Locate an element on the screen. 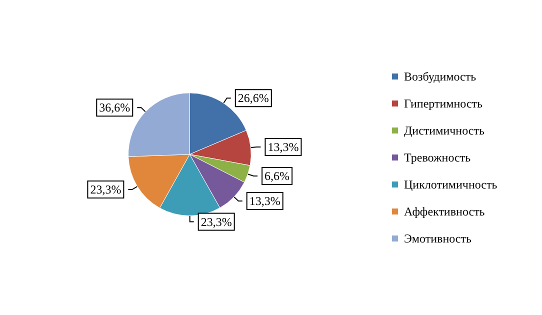 The width and height of the screenshot is (542, 315). legend-label: Циклотимичность is located at coordinates (451, 185).